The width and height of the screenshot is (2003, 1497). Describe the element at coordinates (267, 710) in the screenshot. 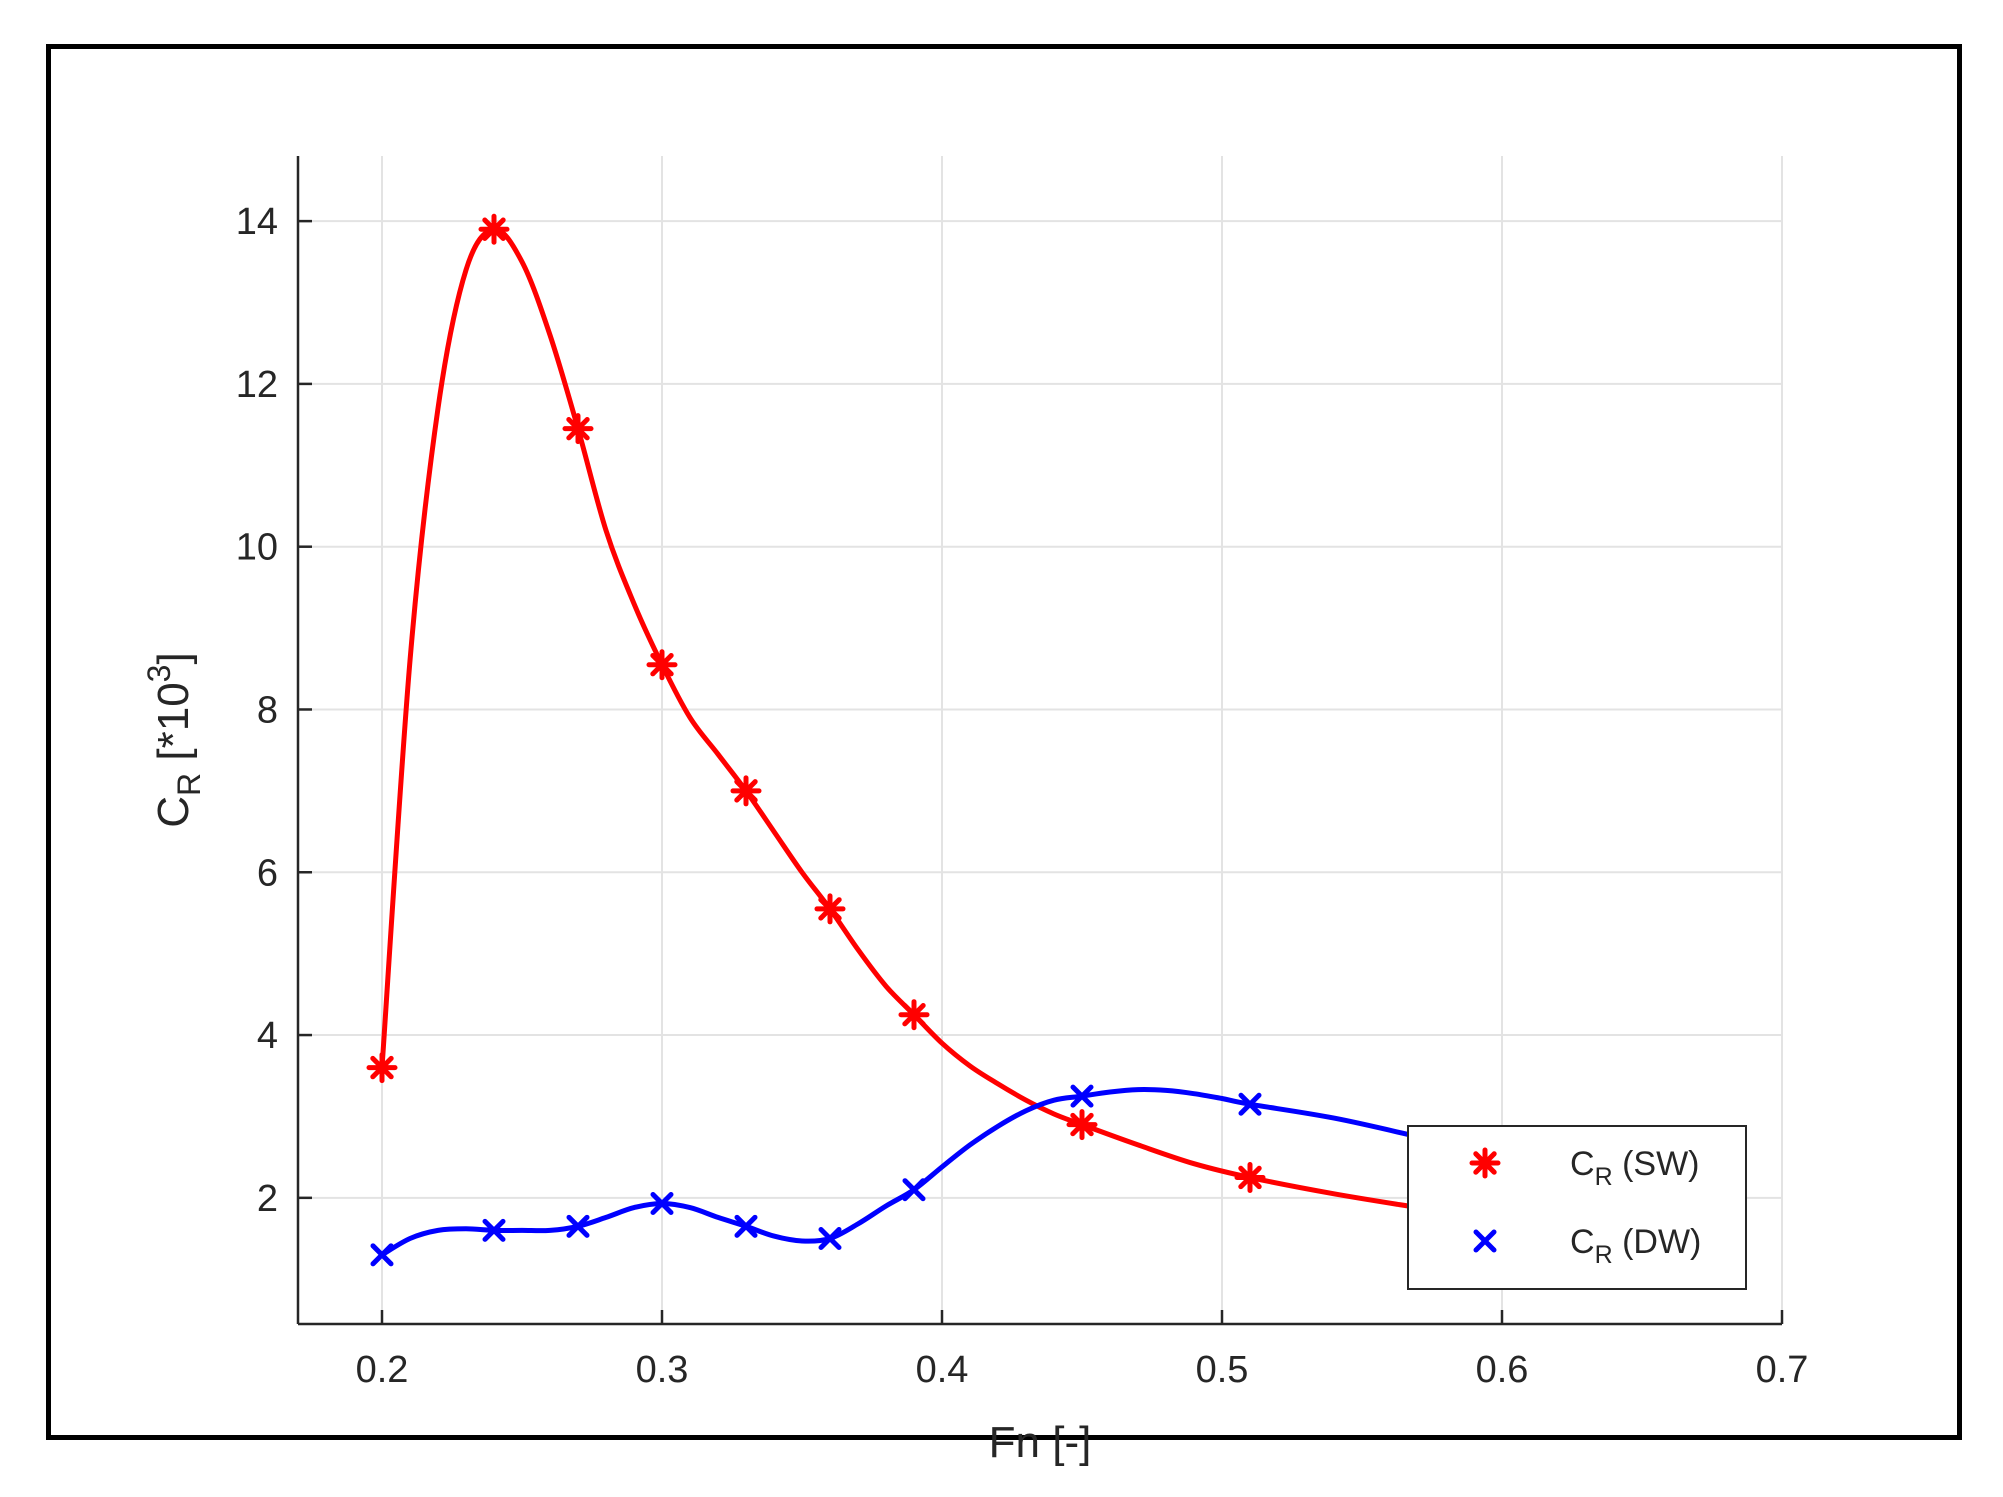

I see `y-tick-label: 8` at that location.